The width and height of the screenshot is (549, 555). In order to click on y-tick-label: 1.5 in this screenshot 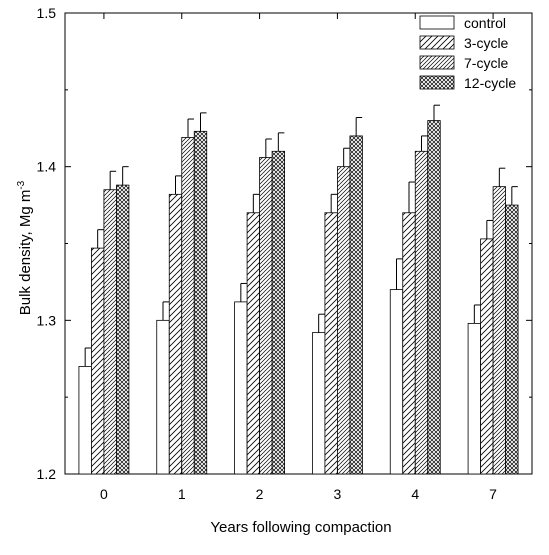, I will do `click(47, 13)`.